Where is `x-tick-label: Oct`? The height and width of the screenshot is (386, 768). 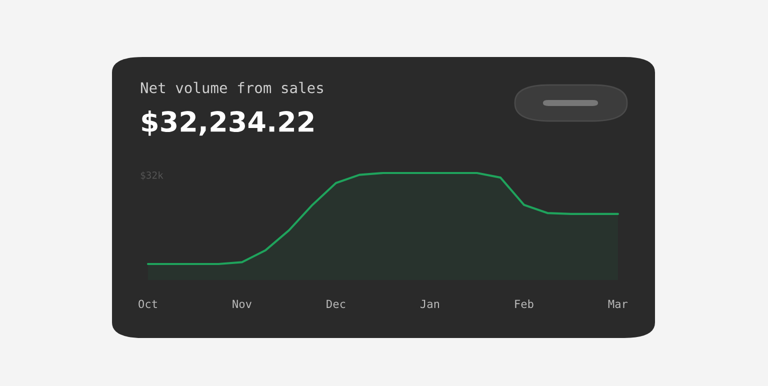 x-tick-label: Oct is located at coordinates (147, 304).